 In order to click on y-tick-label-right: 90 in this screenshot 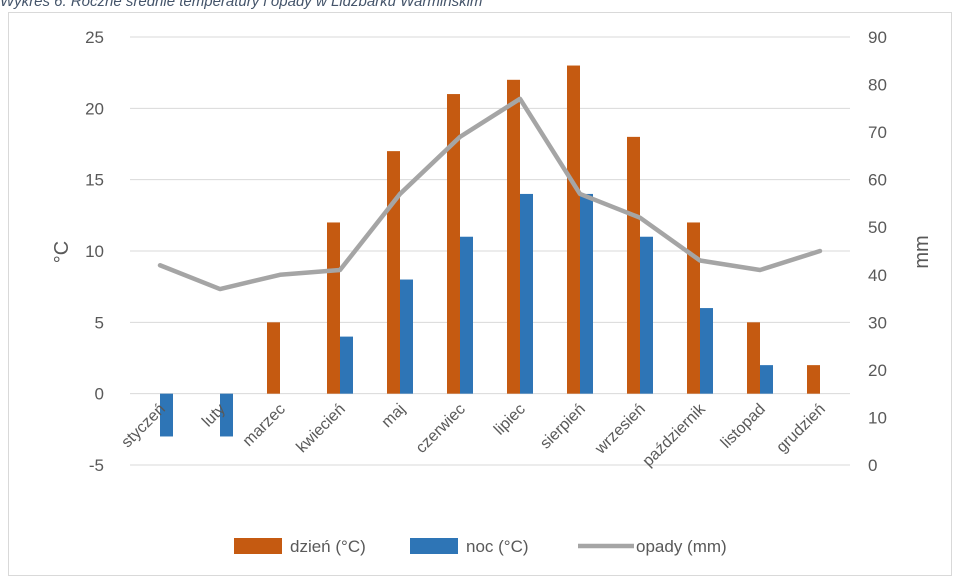, I will do `click(877, 37)`.